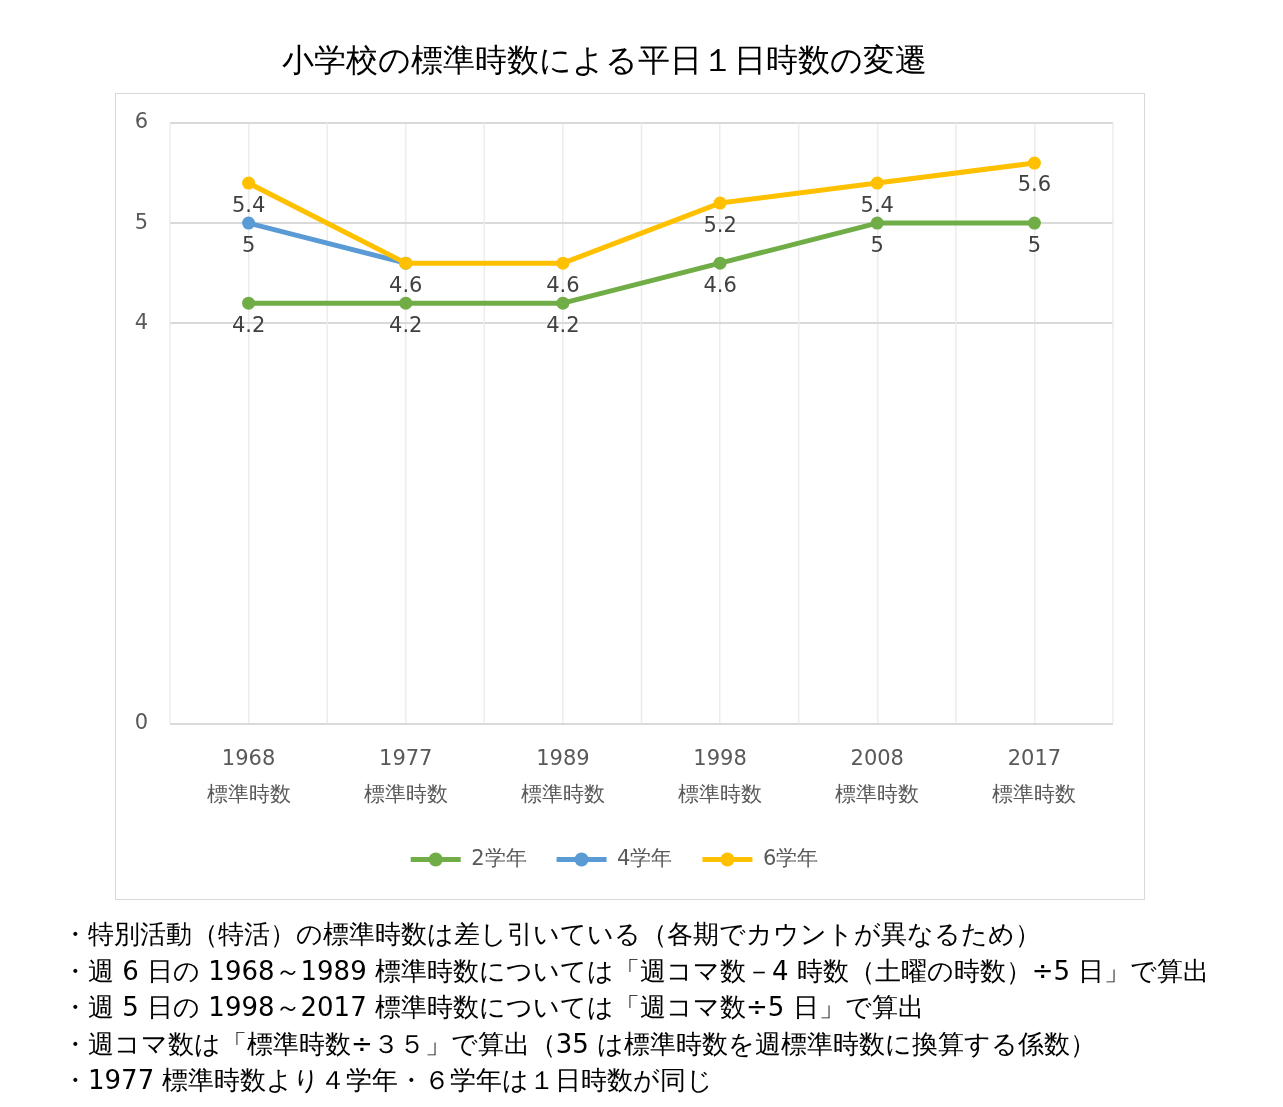 The height and width of the screenshot is (1107, 1283). What do you see at coordinates (645, 857) in the screenshot?
I see `legend-label: 4学年` at bounding box center [645, 857].